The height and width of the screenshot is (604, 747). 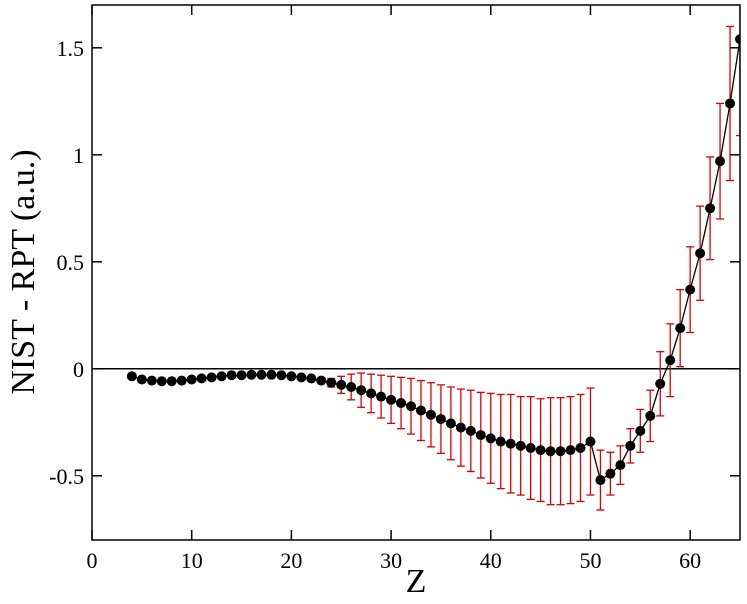 I want to click on x-tick-label: 20, so click(x=291, y=560).